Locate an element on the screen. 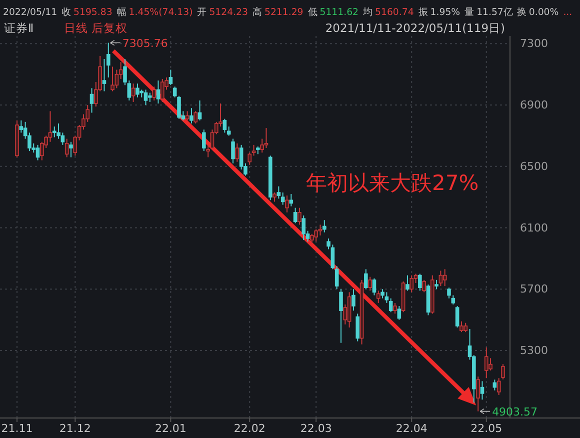 The width and height of the screenshot is (580, 438). x-tick-label: 21.11 is located at coordinates (17, 428).